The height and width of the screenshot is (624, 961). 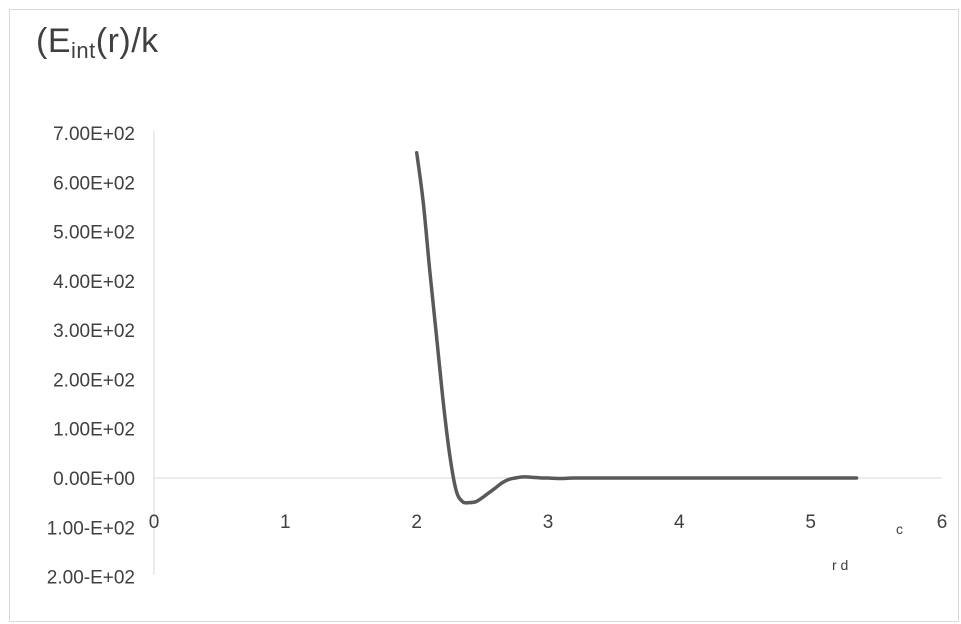 What do you see at coordinates (91, 528) in the screenshot?
I see `y-tick-label: 1.00-E+02` at bounding box center [91, 528].